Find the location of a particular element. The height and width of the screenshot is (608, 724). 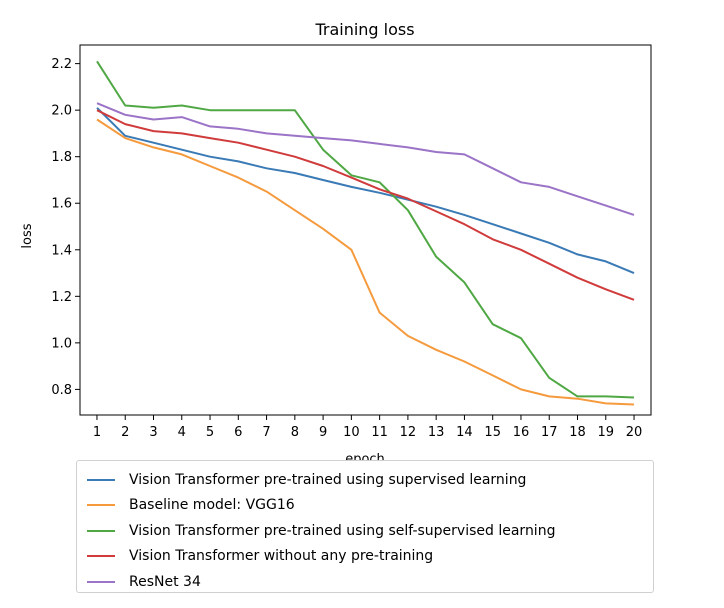

x-tick-label: 4 is located at coordinates (182, 432).